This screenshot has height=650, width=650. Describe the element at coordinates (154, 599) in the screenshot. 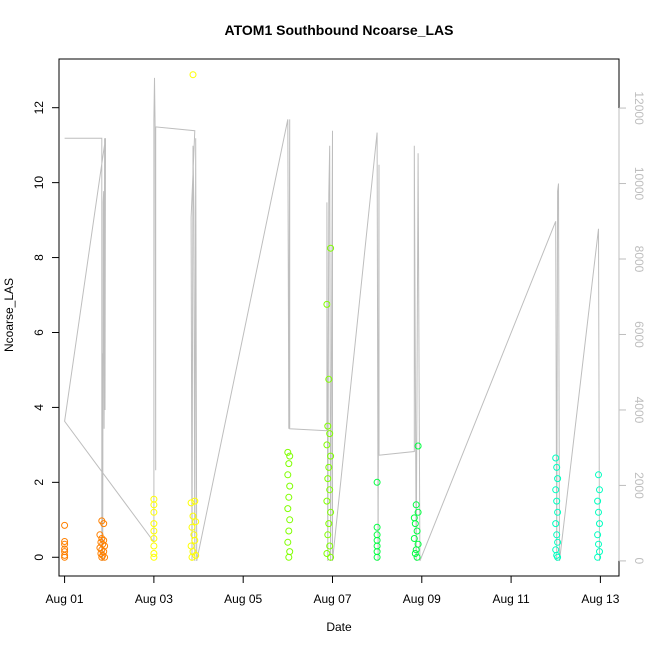

I see `x-tick-label: Aug 03` at that location.